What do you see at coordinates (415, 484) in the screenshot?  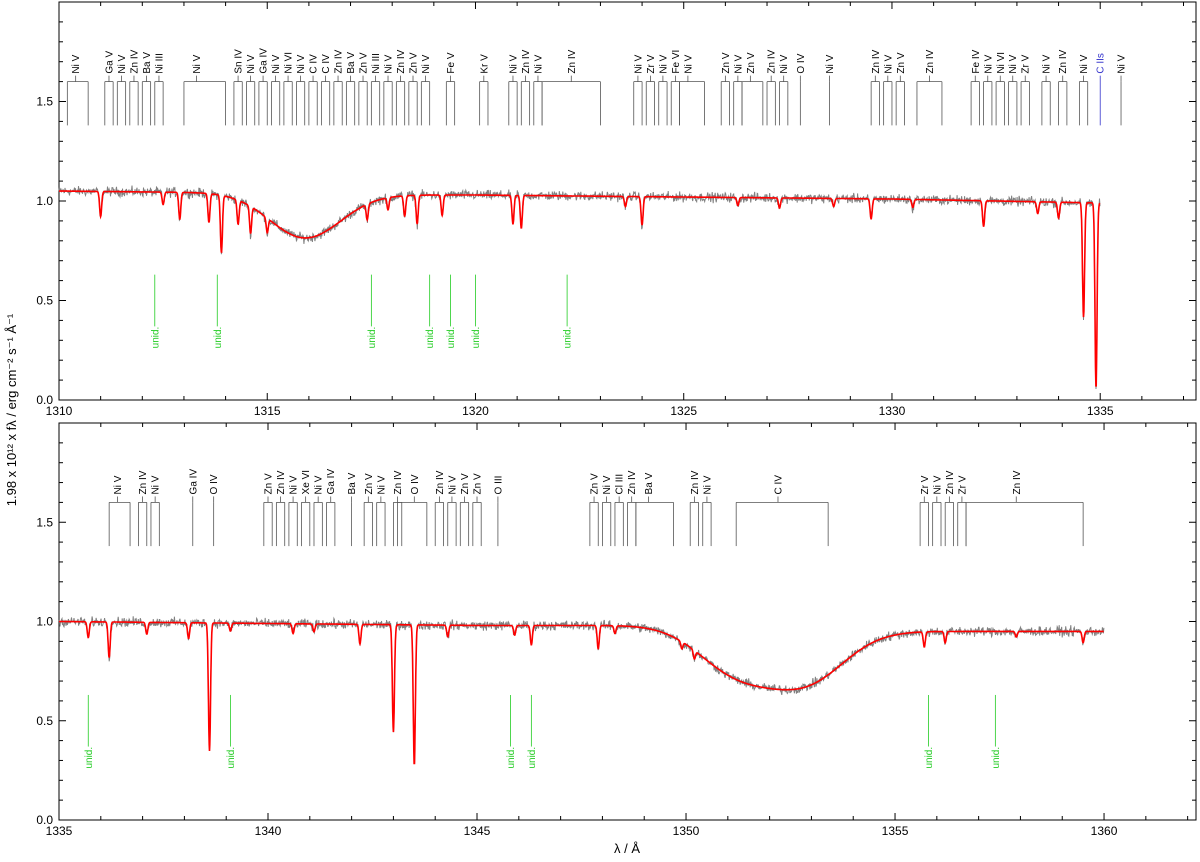 I see `line-id-label: O IV` at bounding box center [415, 484].